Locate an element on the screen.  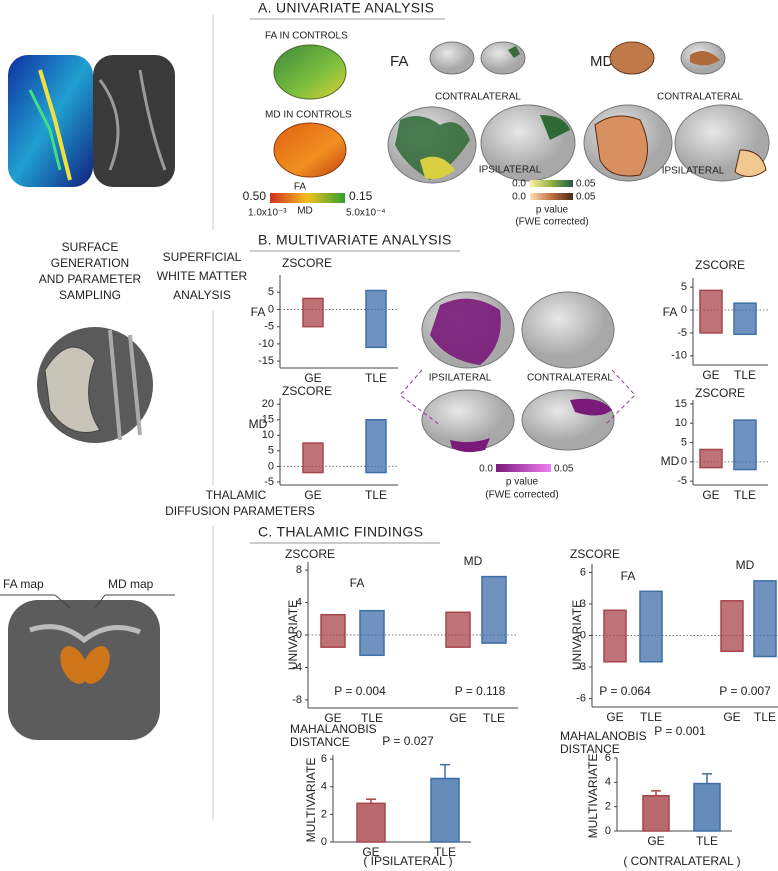
stage-label: SUPERFICIAL is located at coordinates (202, 257).